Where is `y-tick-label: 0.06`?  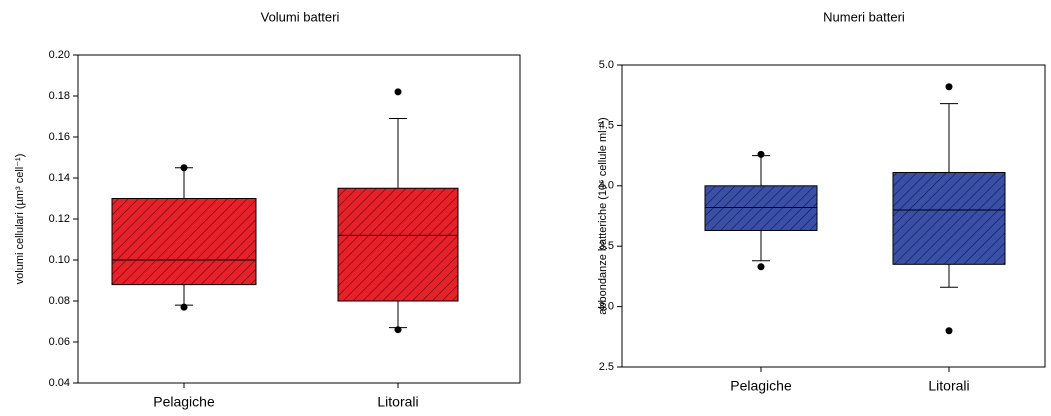
y-tick-label: 0.06 is located at coordinates (59, 342).